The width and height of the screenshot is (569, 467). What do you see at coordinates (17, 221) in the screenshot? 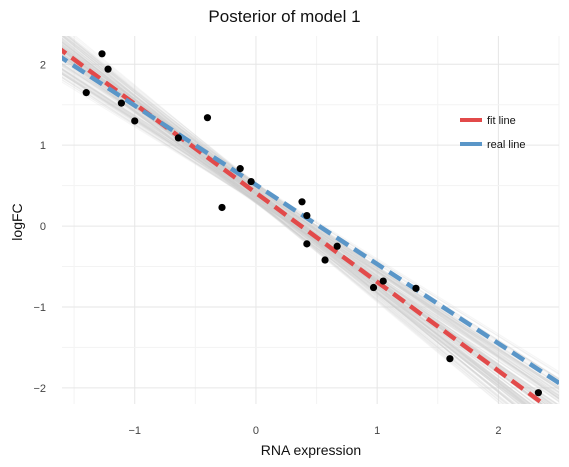
I see `y-axis-label: logFC` at bounding box center [17, 221].